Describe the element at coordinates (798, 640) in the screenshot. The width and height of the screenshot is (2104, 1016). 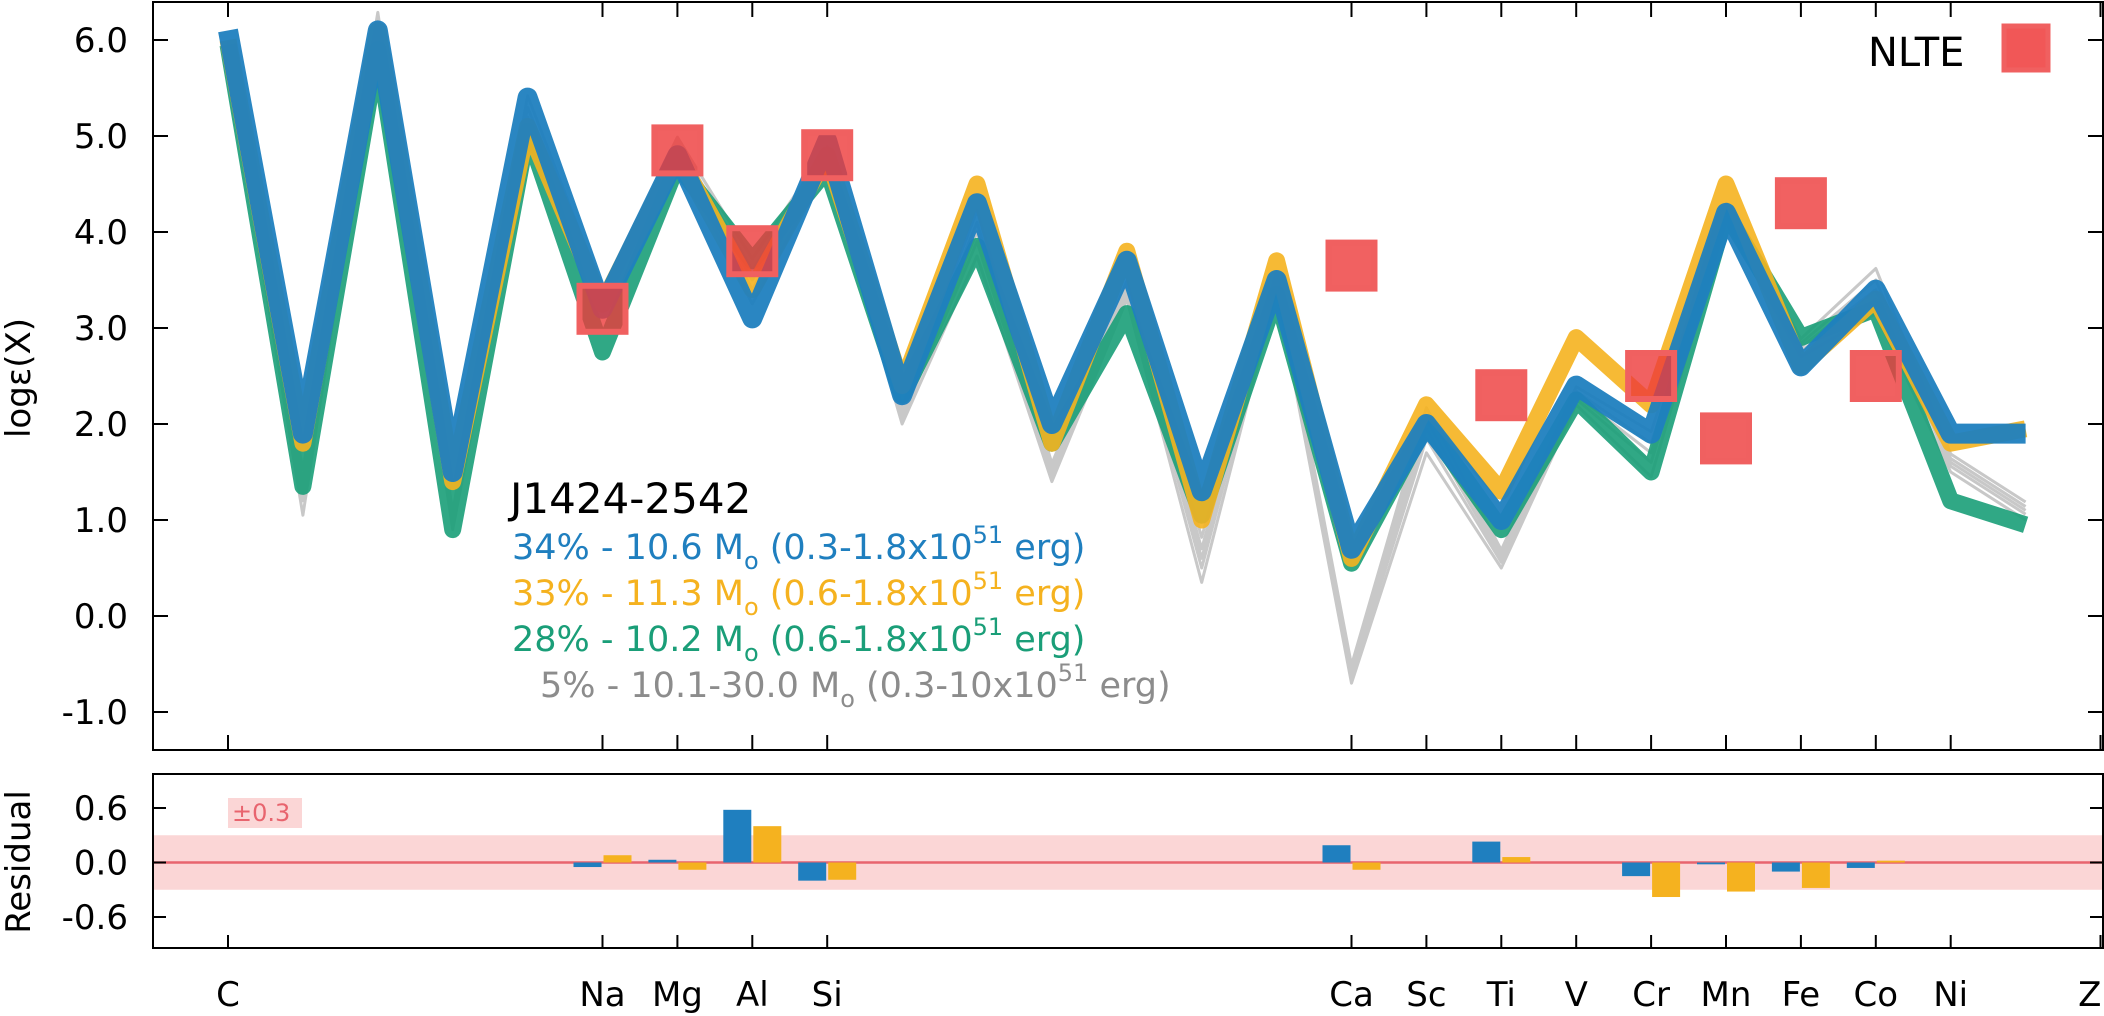
I see `legend-entry: 28% - 10.2 Mo (0.6-1.8x1051 erg)` at that location.